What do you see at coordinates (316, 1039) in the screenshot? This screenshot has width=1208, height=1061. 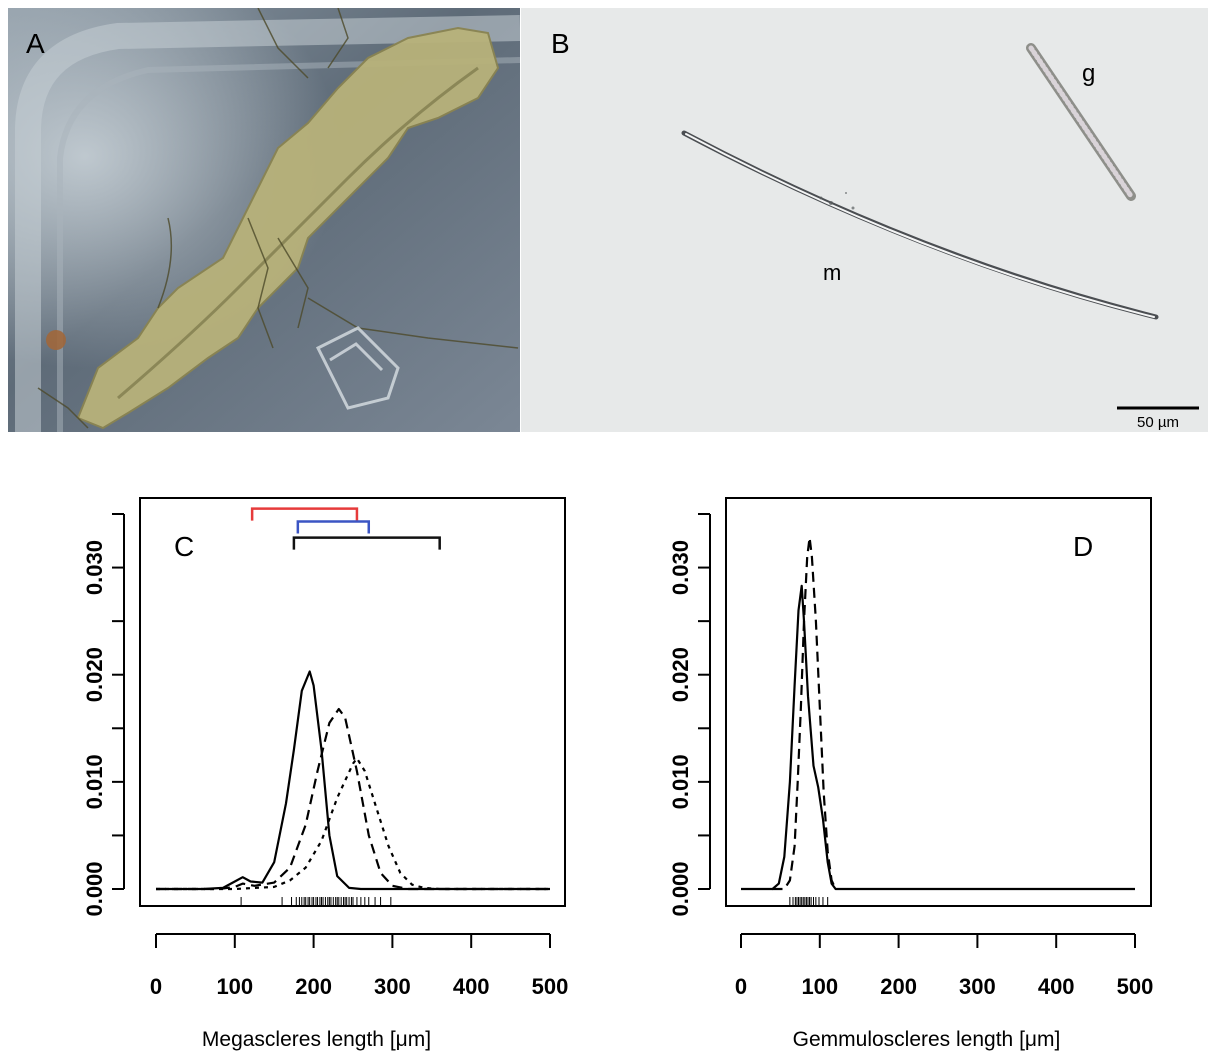 I see `x-axis-label: Megascleres length [μm]` at bounding box center [316, 1039].